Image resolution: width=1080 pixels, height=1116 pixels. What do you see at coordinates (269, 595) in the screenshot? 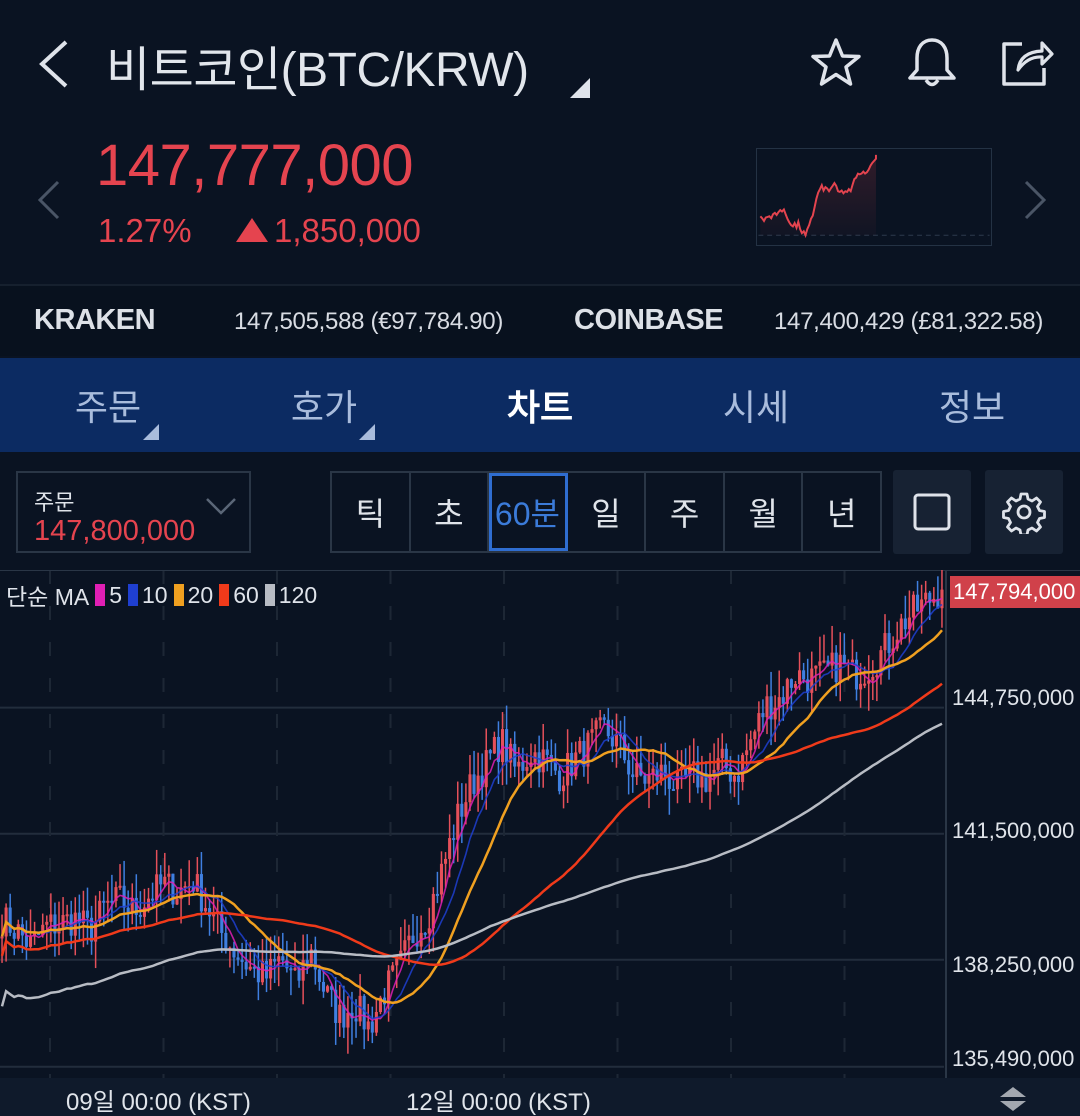
I see `legend-swatch-ma120` at bounding box center [269, 595].